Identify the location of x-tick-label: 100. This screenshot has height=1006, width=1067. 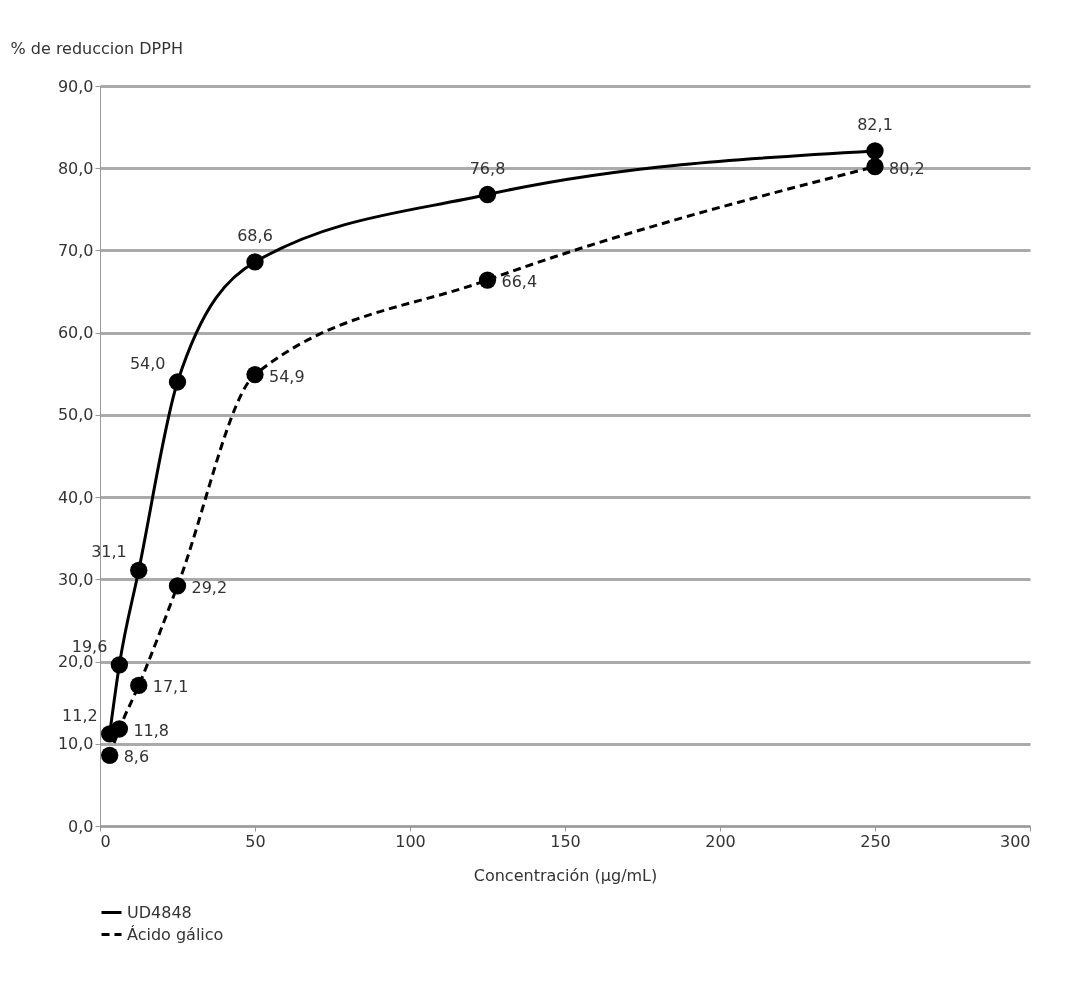
(410, 841).